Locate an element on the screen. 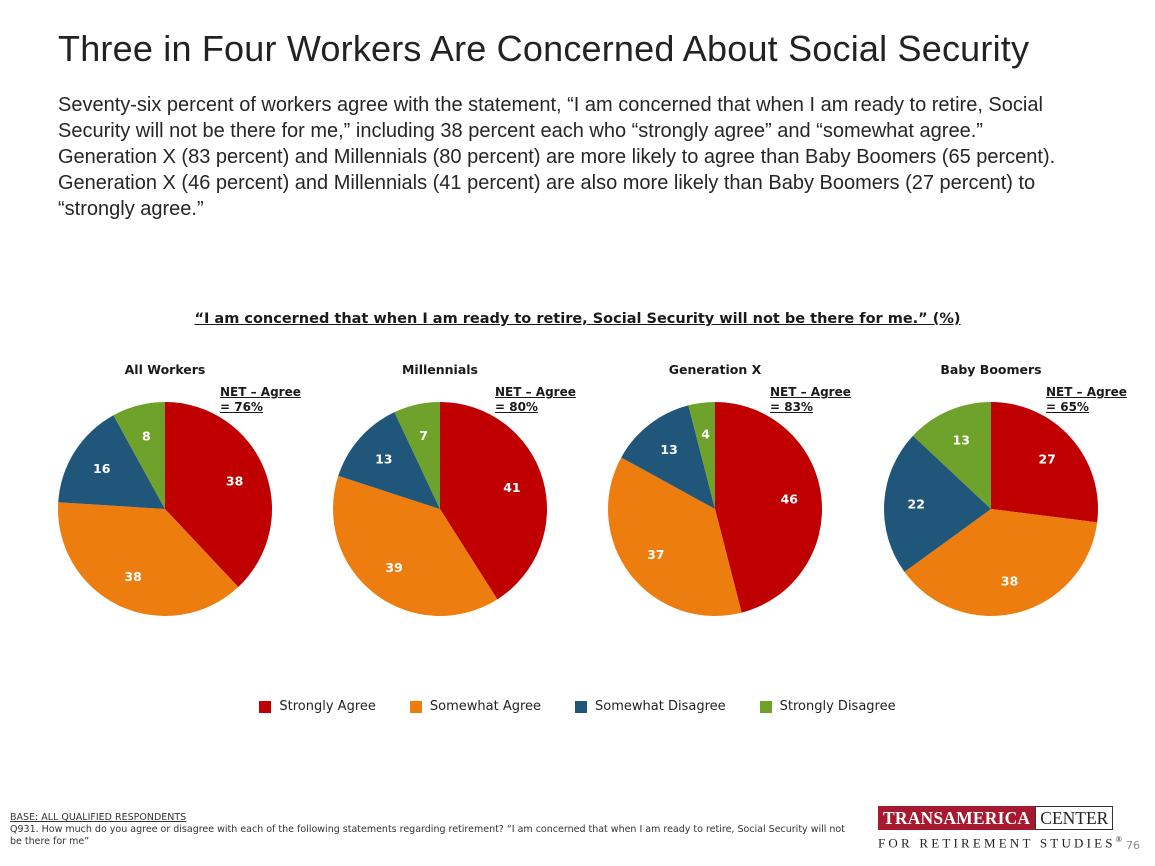  legend-label: Strongly Disagree is located at coordinates (837, 706).